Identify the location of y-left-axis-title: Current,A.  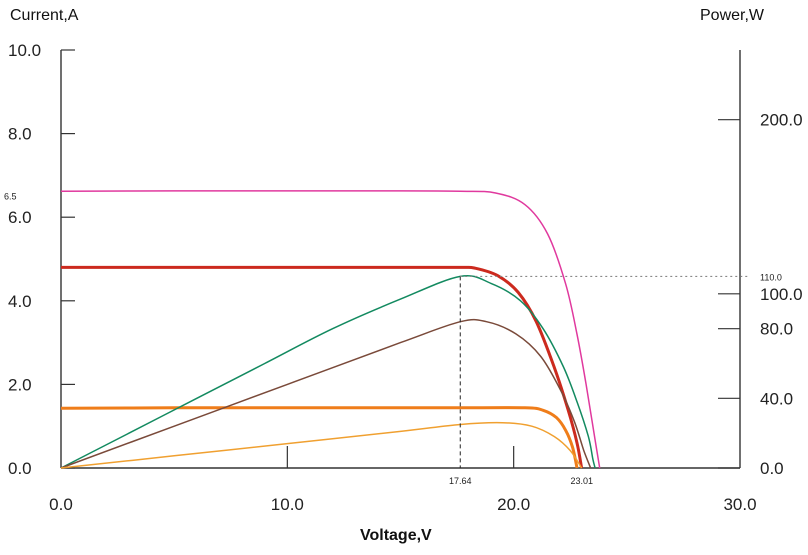
(44, 15).